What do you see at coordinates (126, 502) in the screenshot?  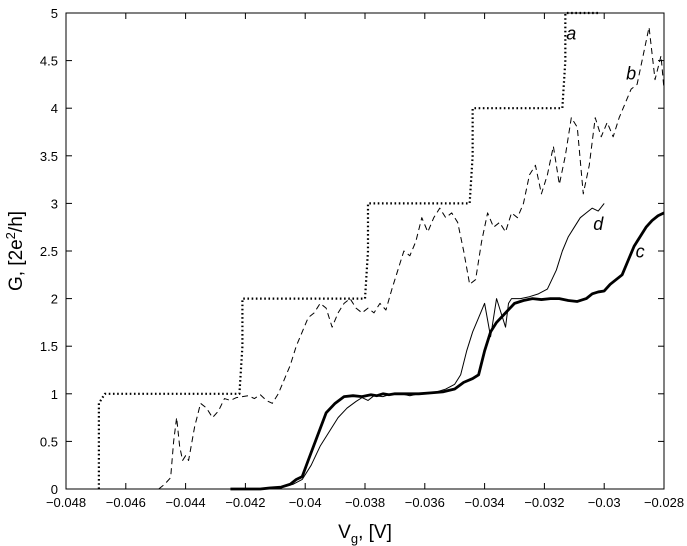 I see `x-tick-label: −0.046` at bounding box center [126, 502].